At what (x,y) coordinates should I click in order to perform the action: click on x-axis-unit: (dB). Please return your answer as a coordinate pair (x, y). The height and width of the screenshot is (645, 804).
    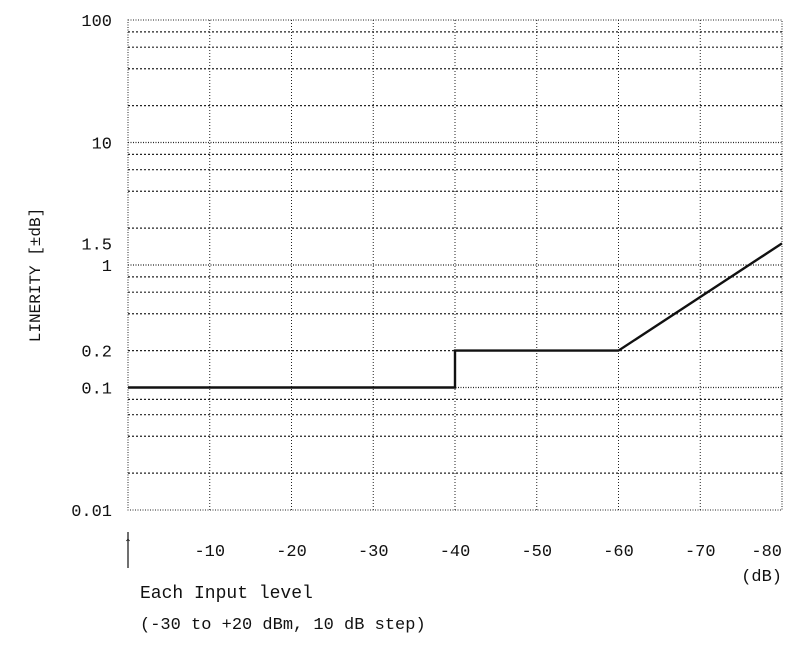
    Looking at the image, I should click on (761, 577).